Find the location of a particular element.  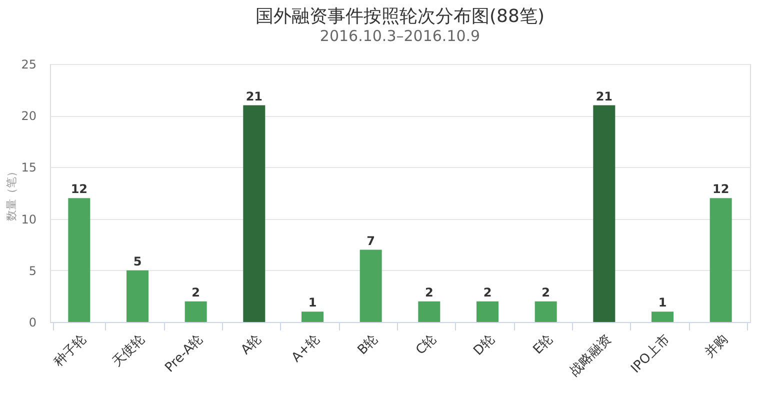

data-label: 7 is located at coordinates (371, 241).